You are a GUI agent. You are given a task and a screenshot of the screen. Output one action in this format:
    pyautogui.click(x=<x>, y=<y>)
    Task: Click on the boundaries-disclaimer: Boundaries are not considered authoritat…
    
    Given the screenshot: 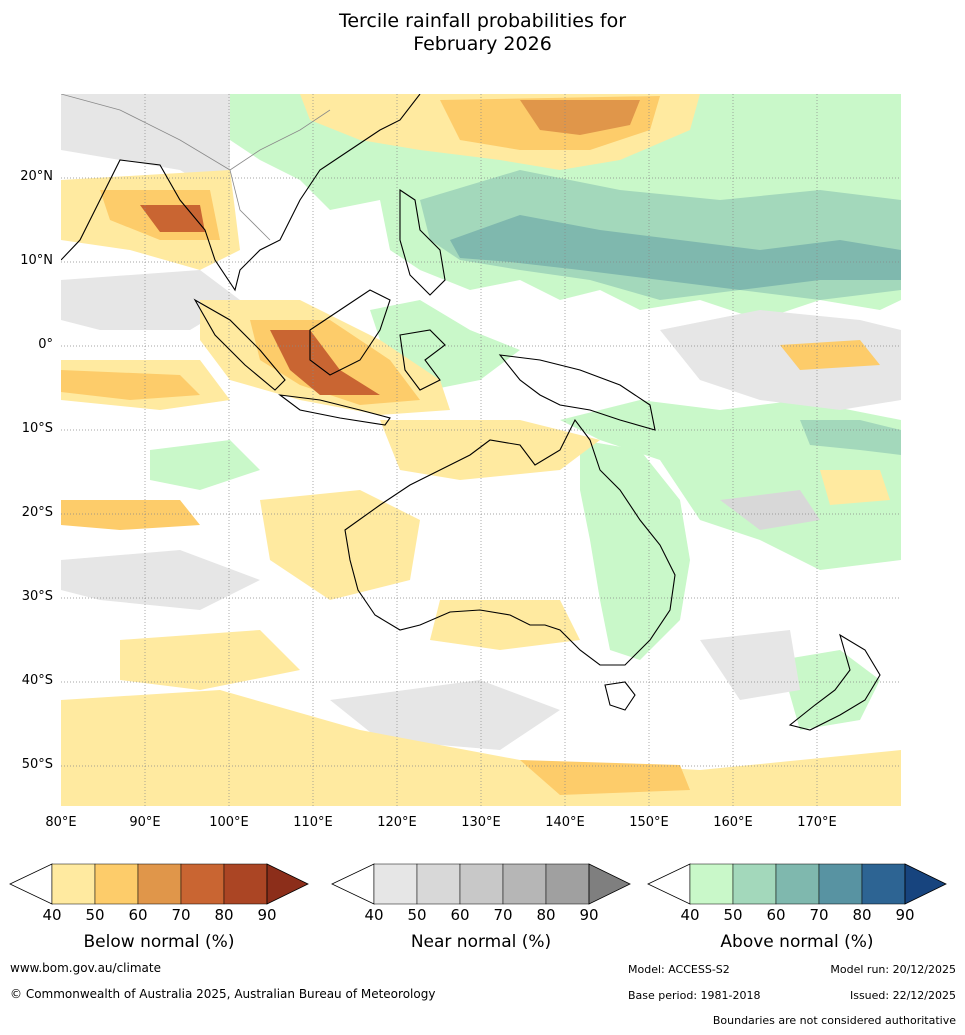 What is the action you would take?
    pyautogui.click(x=834, y=1020)
    